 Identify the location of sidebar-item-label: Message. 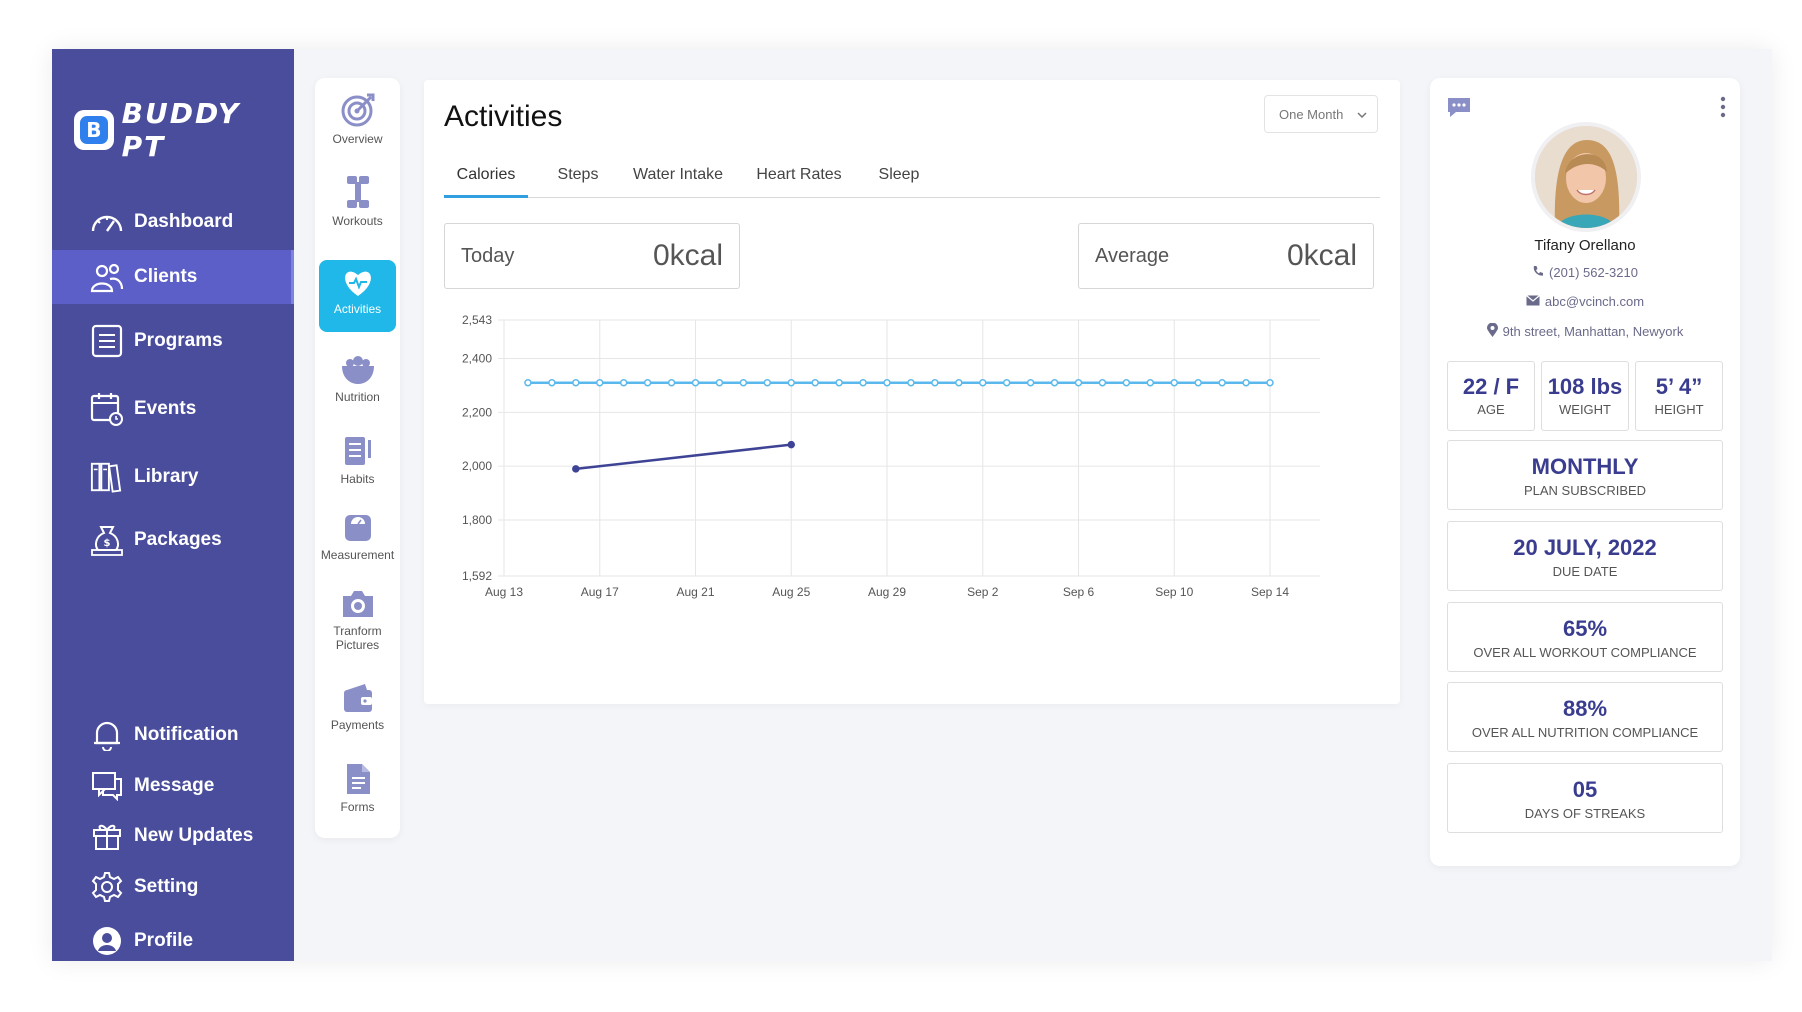
(174, 785).